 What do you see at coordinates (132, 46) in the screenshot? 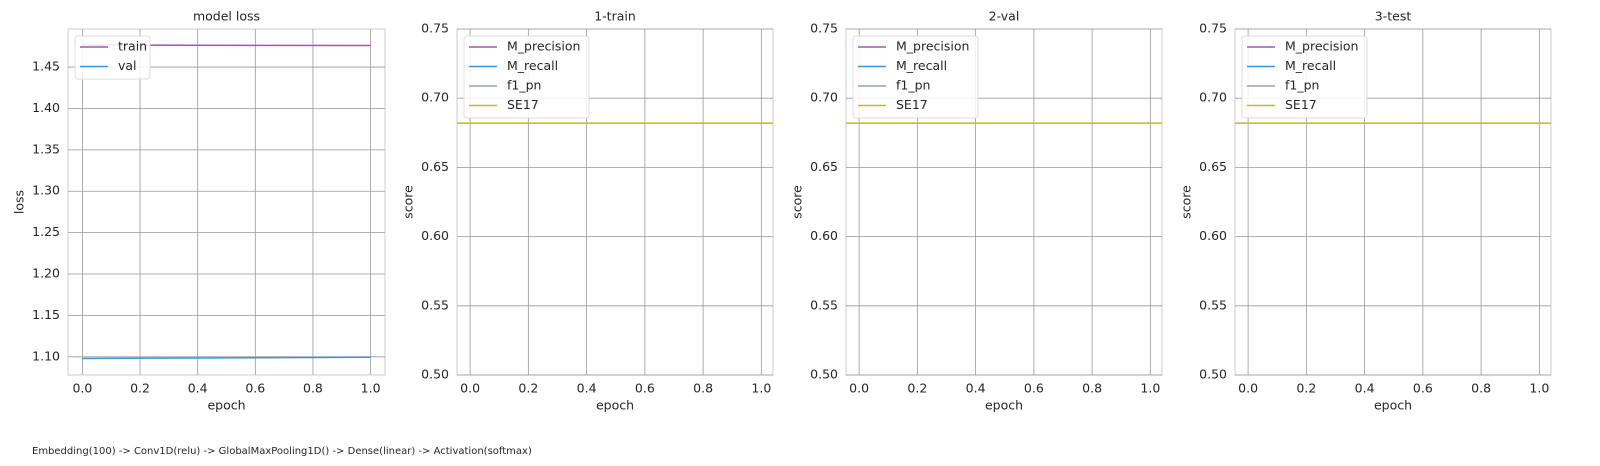
I see `legend-label: train` at bounding box center [132, 46].